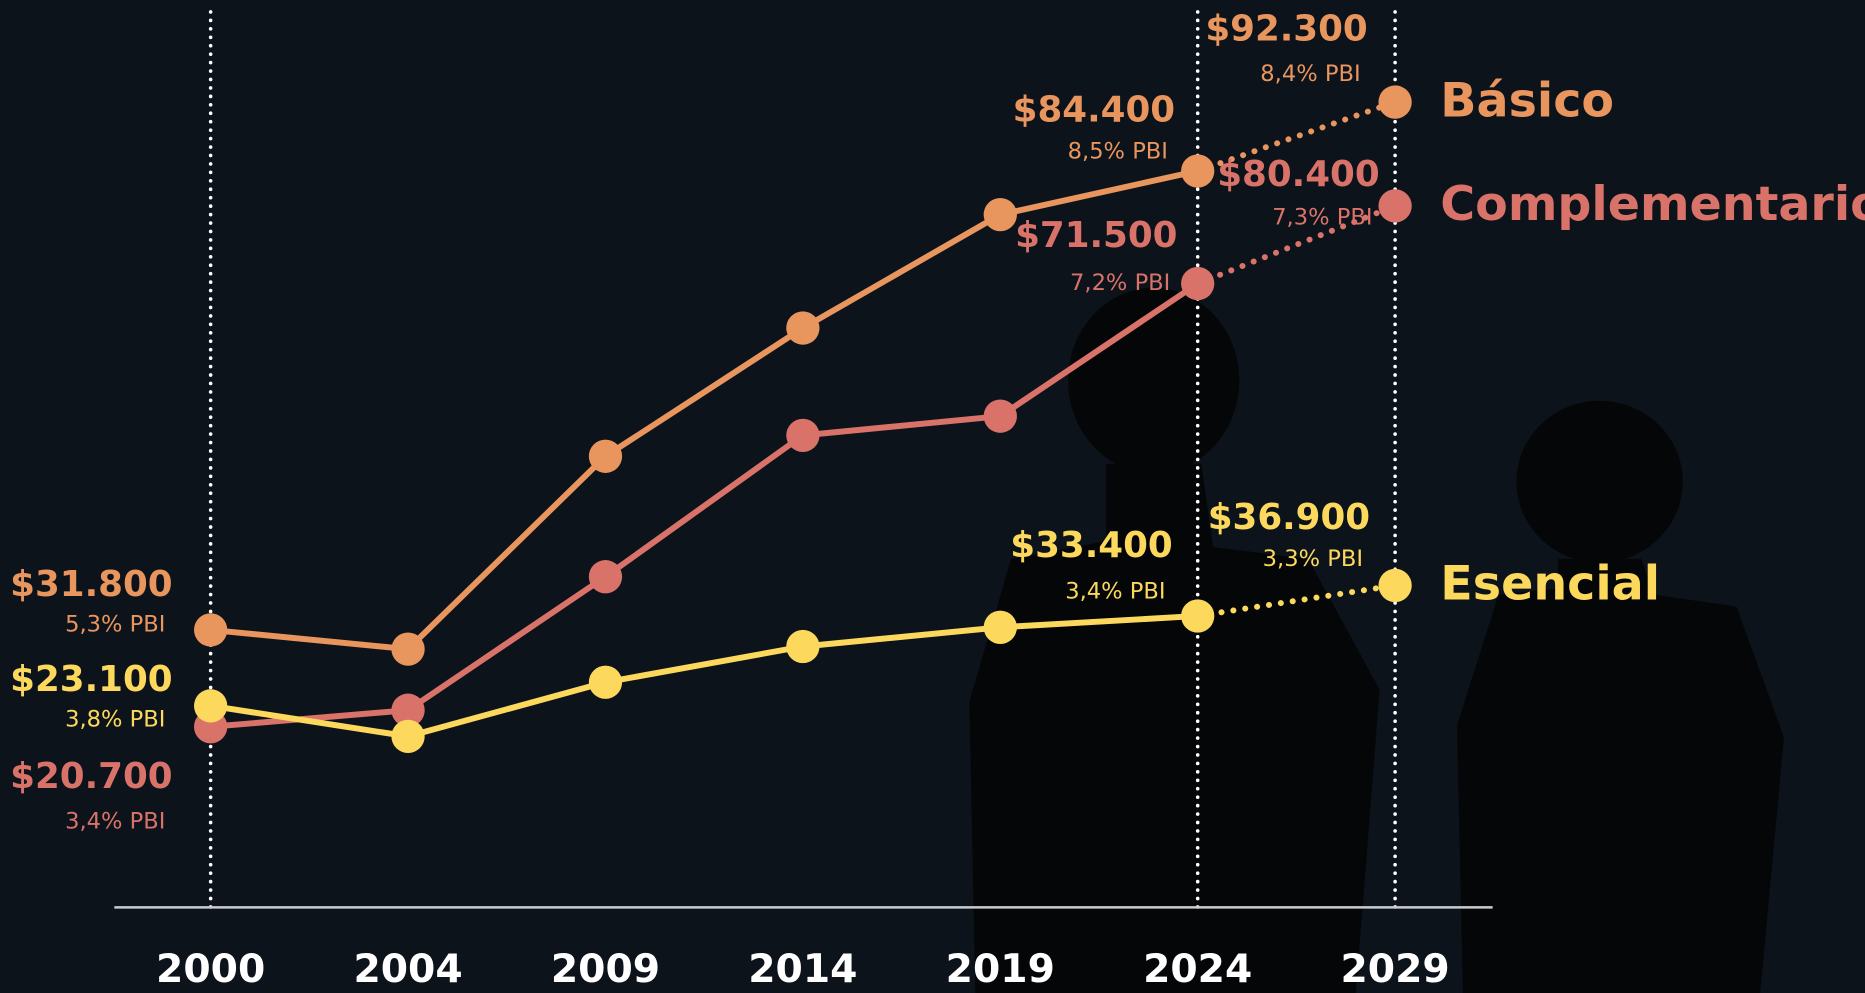  Describe the element at coordinates (1322, 217) in the screenshot. I see `pbi-label: 7,3% PBI` at that location.